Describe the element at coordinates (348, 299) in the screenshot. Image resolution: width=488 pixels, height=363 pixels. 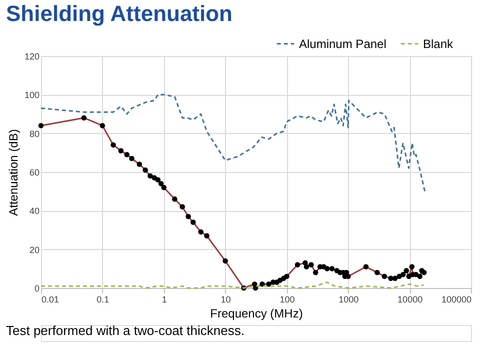
I see `x-tick-label: 1000` at that location.